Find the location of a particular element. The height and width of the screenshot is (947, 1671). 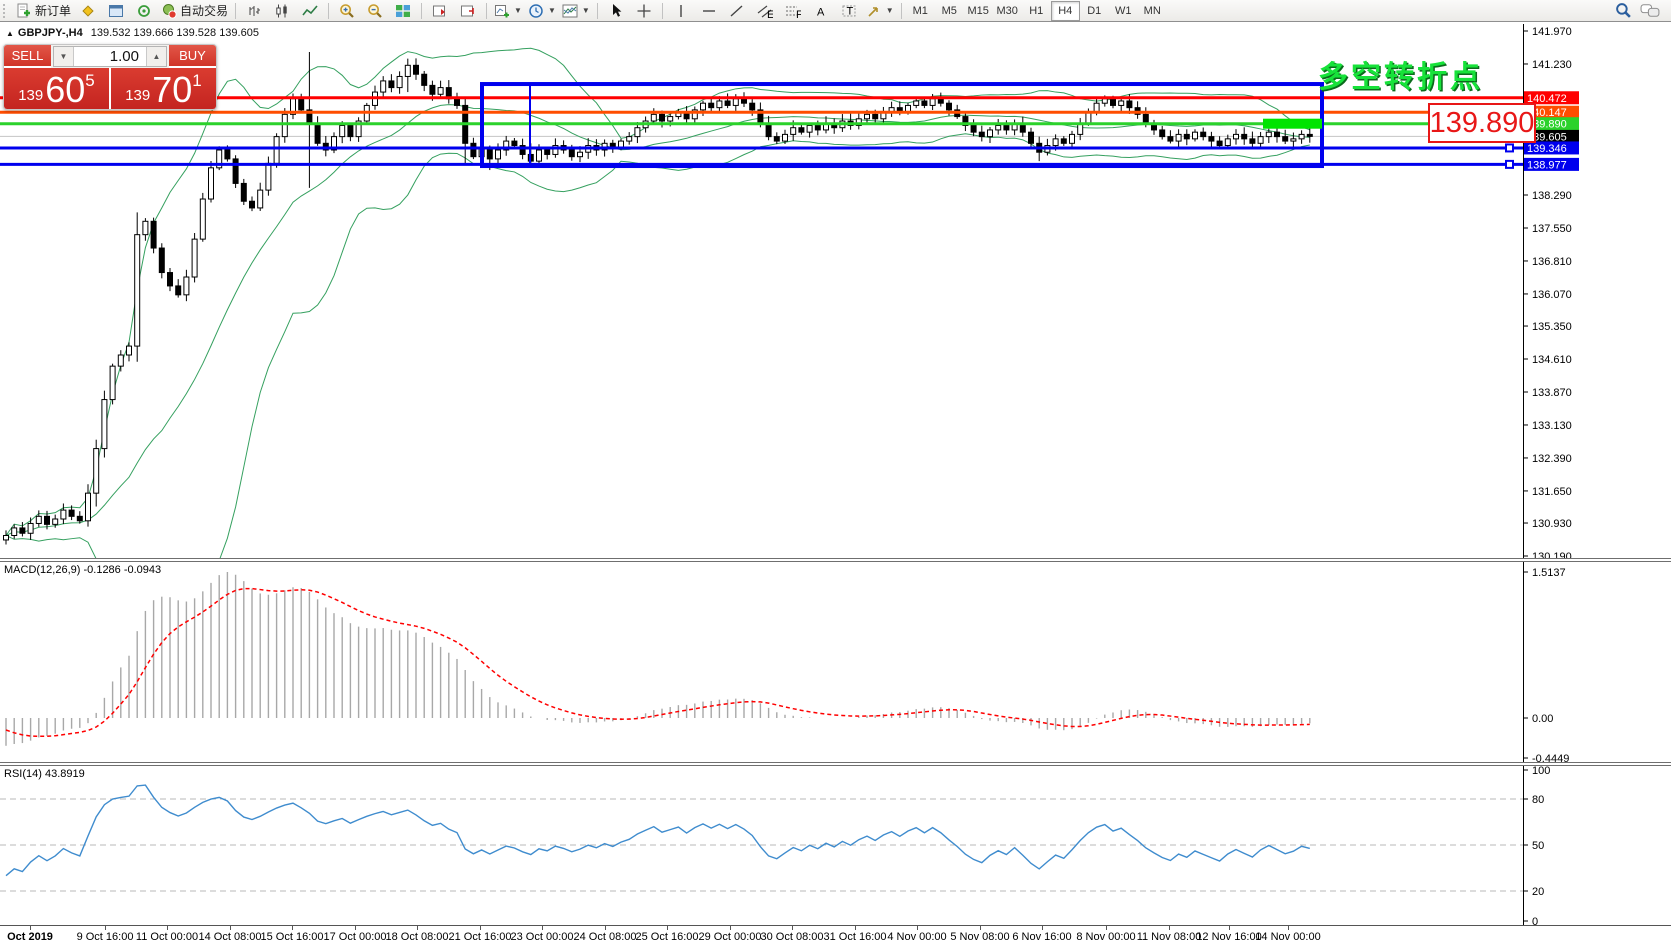

tab-timeframe-D1: D1 is located at coordinates (1094, 10).